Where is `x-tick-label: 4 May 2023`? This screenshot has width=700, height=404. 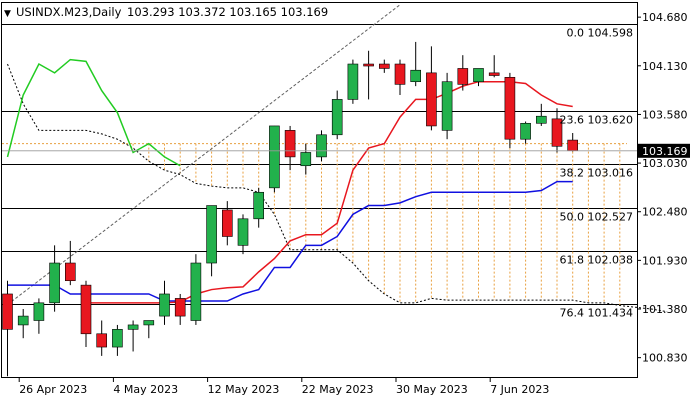
x-tick-label: 4 May 2023 is located at coordinates (145, 389).